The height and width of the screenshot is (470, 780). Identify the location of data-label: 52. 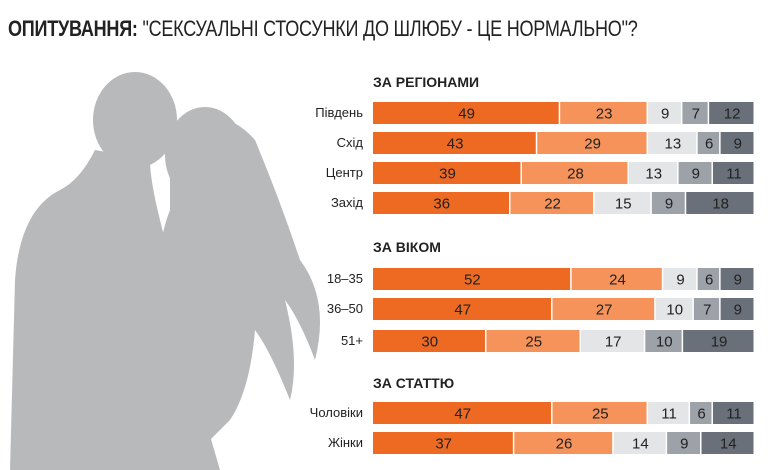
(472, 280).